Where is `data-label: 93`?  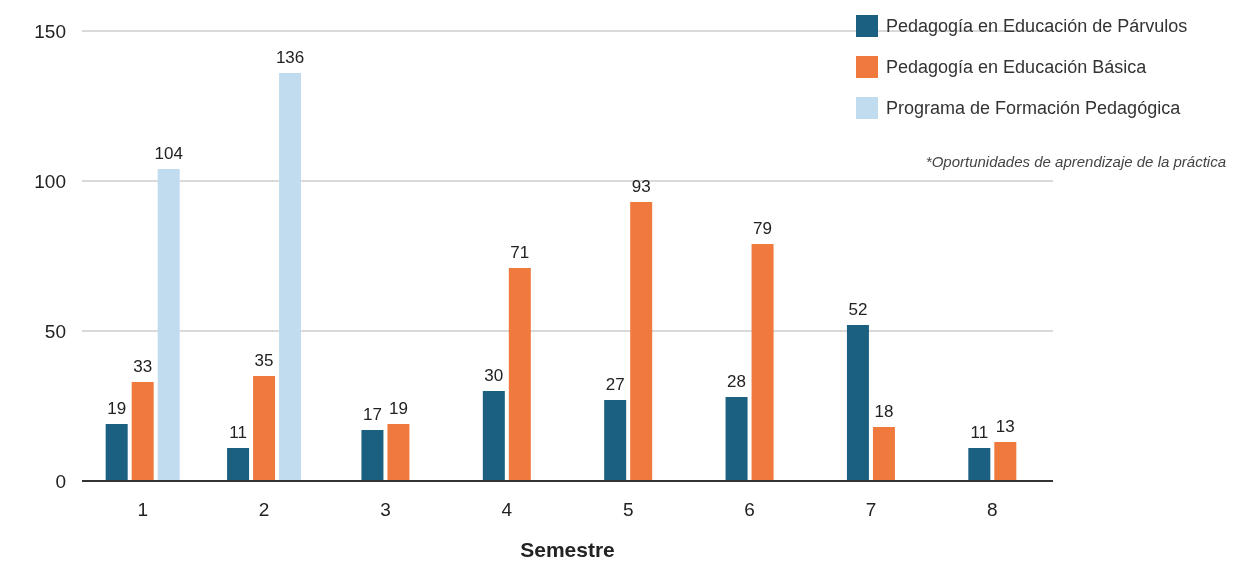 data-label: 93 is located at coordinates (641, 186).